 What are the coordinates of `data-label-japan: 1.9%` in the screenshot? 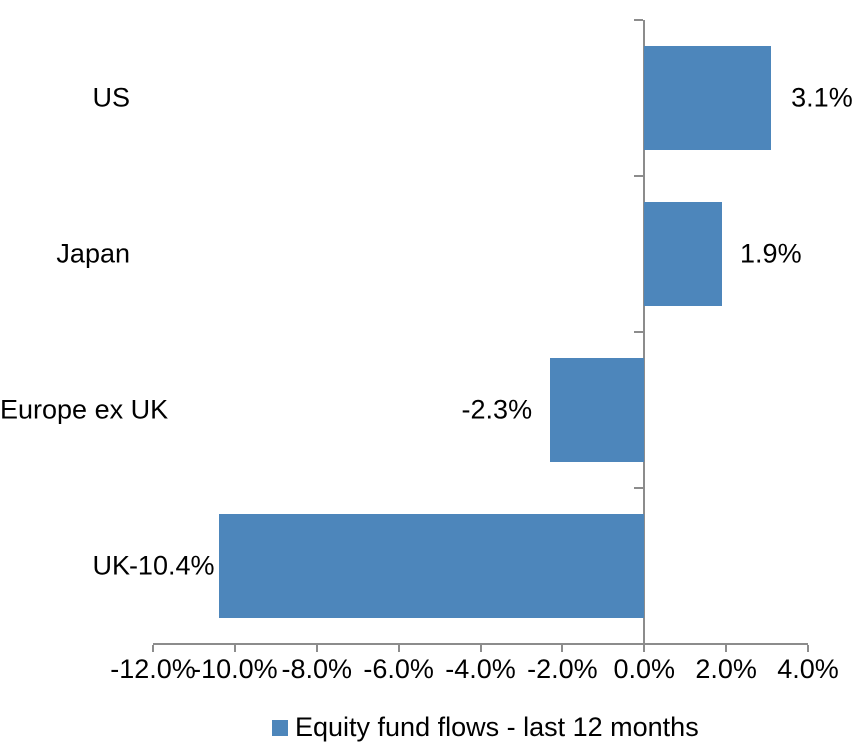 It's located at (771, 253).